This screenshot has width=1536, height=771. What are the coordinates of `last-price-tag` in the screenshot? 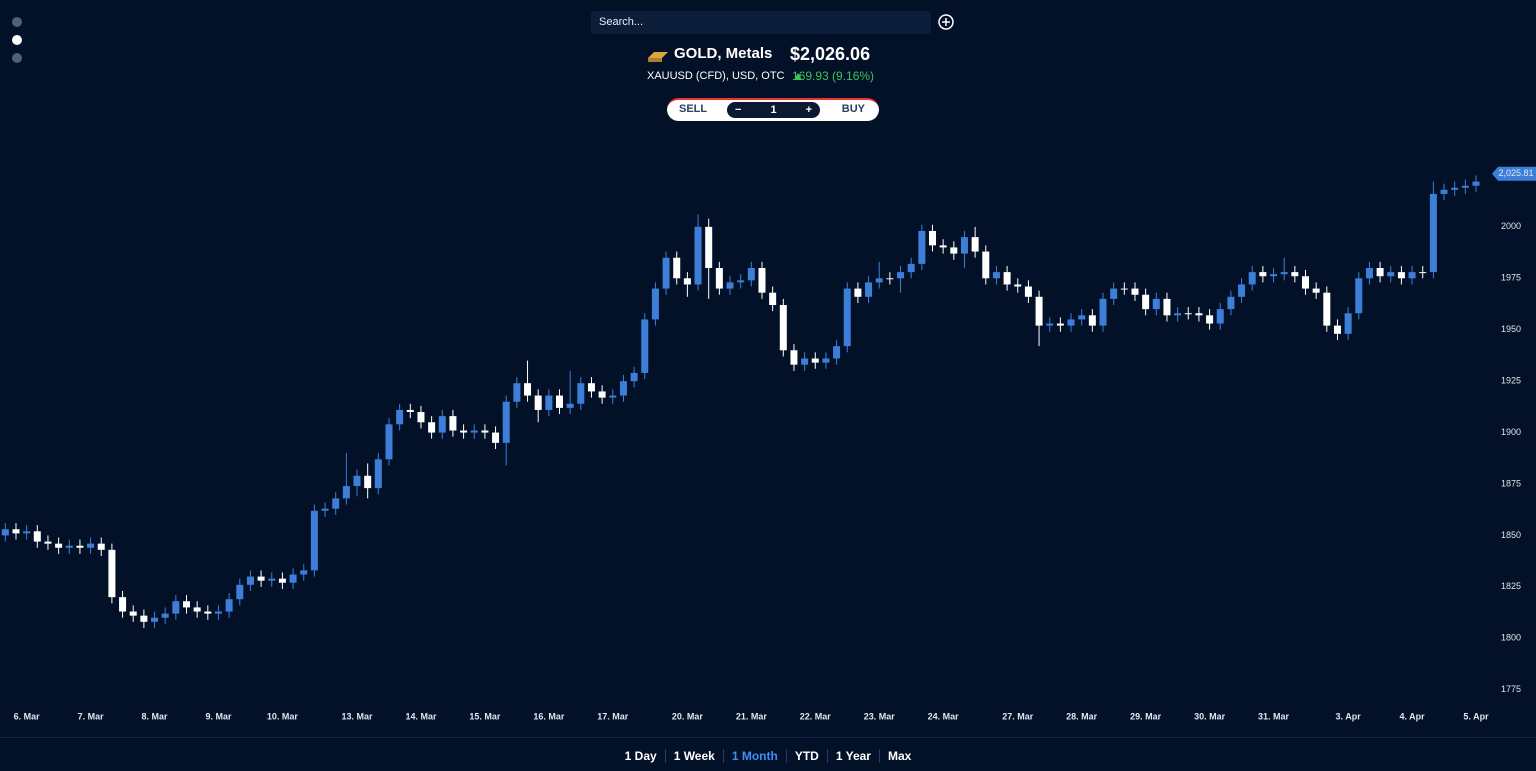 It's located at (1514, 173).